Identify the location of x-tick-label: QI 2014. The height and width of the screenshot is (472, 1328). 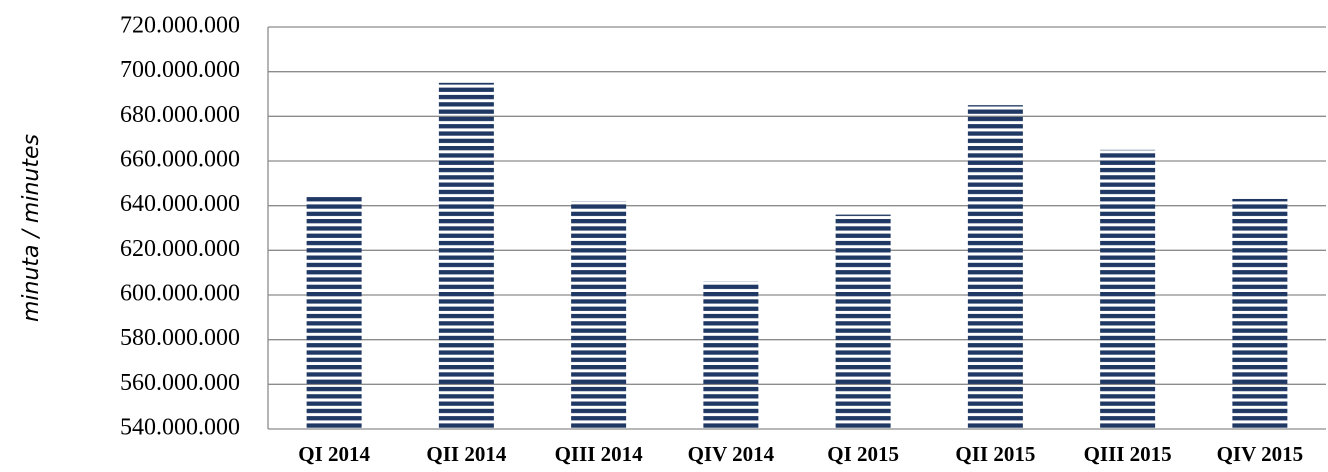
(334, 454).